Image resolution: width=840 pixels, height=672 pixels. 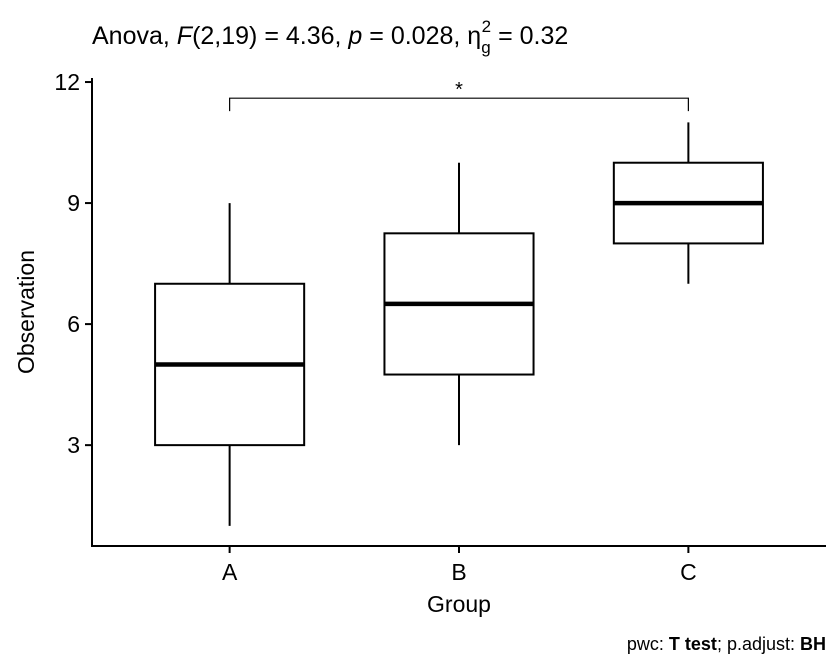 What do you see at coordinates (458, 572) in the screenshot?
I see `x-tick-label-B: B` at bounding box center [458, 572].